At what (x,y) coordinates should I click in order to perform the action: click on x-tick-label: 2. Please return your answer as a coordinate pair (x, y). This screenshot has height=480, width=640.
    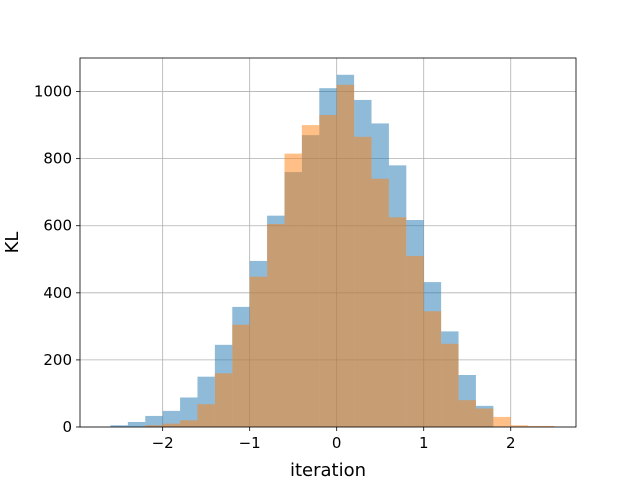
    Looking at the image, I should click on (511, 443).